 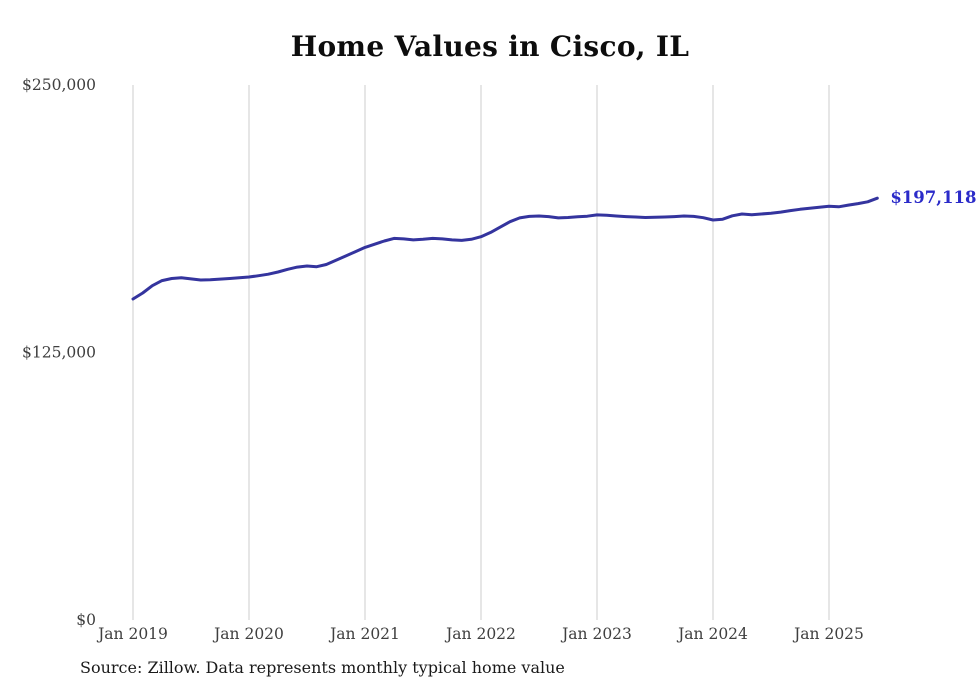 What do you see at coordinates (712, 634) in the screenshot?
I see `x-tick-label: Jan 2024` at bounding box center [712, 634].